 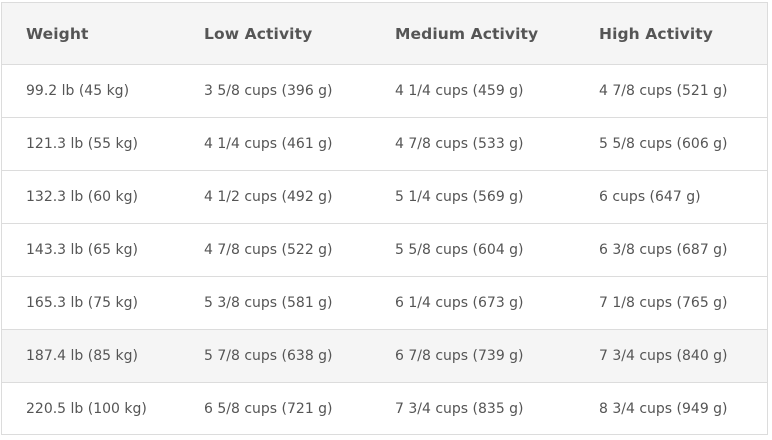 What do you see at coordinates (473, 250) in the screenshot?
I see `cell-medium-activity: 5 5/8 cups (604 g)` at bounding box center [473, 250].